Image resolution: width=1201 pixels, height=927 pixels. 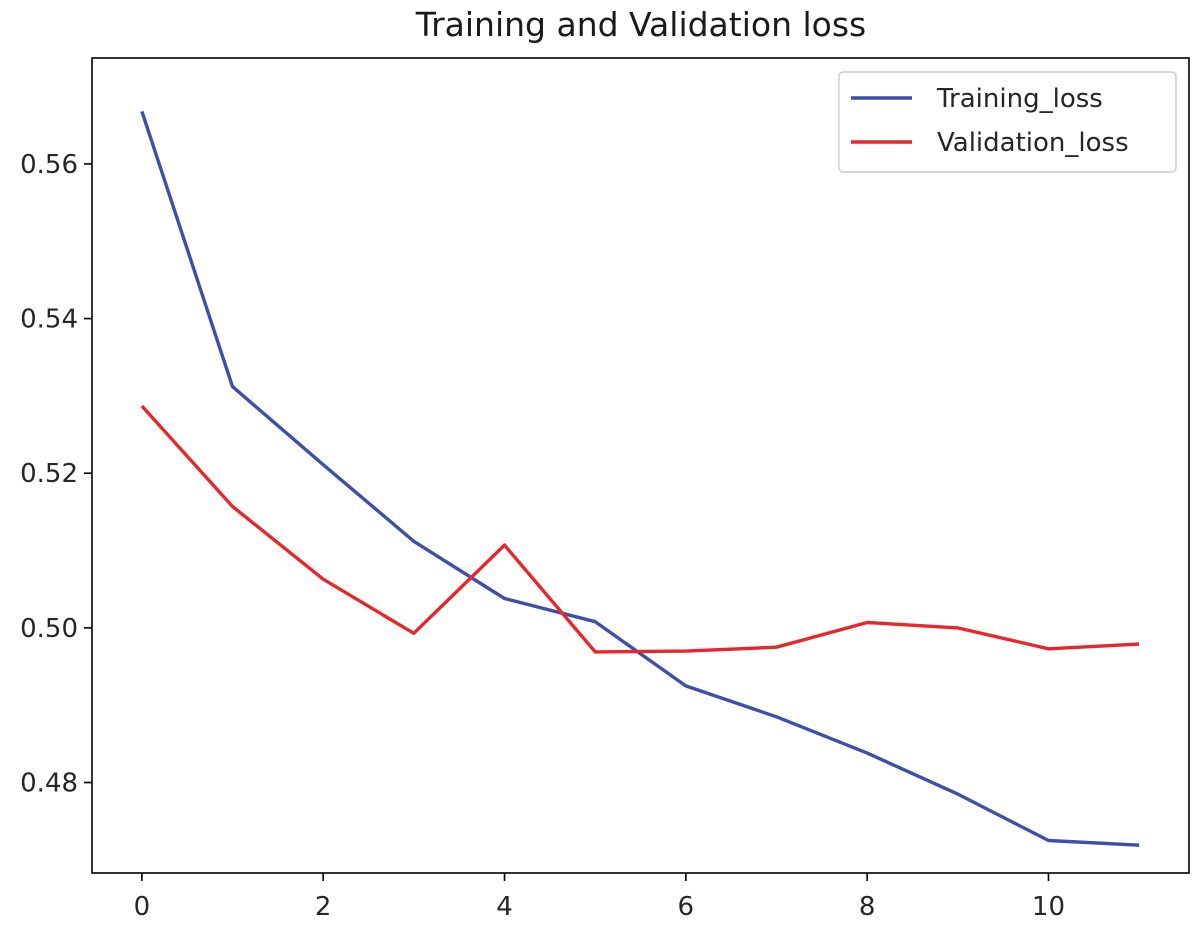 What do you see at coordinates (867, 907) in the screenshot?
I see `x-tick-label: 8` at bounding box center [867, 907].